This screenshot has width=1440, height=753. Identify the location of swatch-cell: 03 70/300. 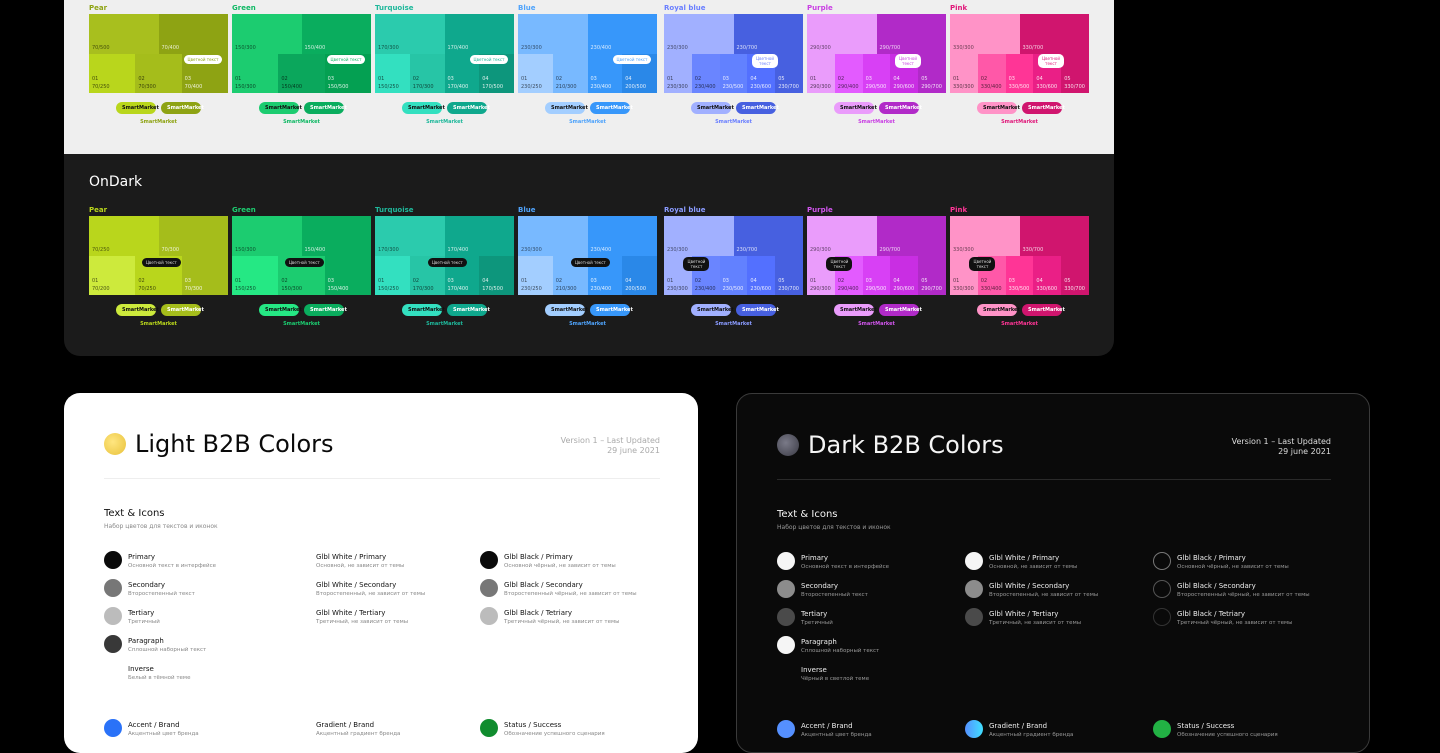
(204, 275).